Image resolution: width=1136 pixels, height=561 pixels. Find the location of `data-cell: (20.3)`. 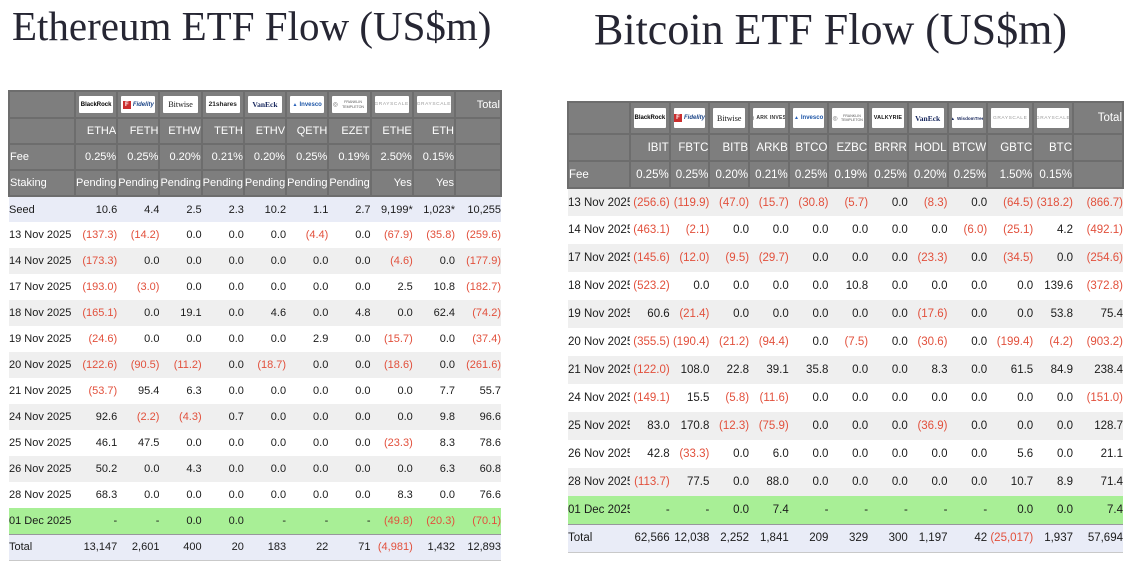

data-cell: (20.3) is located at coordinates (433, 521).